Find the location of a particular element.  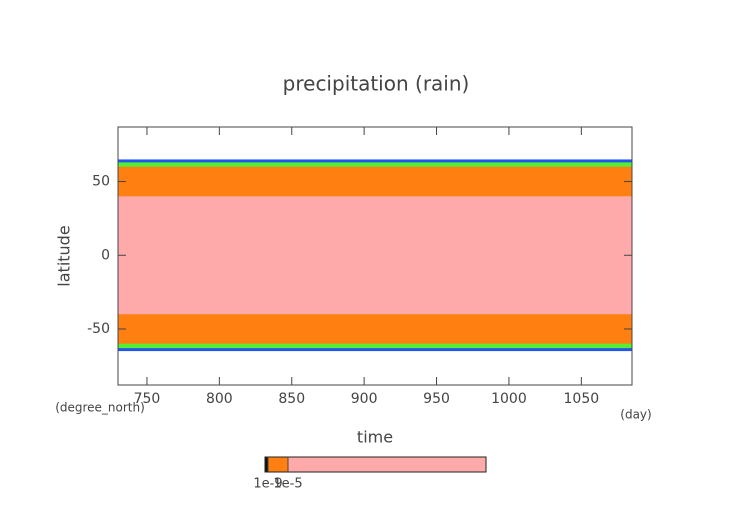

y-axis-label: latitude is located at coordinates (64, 255).